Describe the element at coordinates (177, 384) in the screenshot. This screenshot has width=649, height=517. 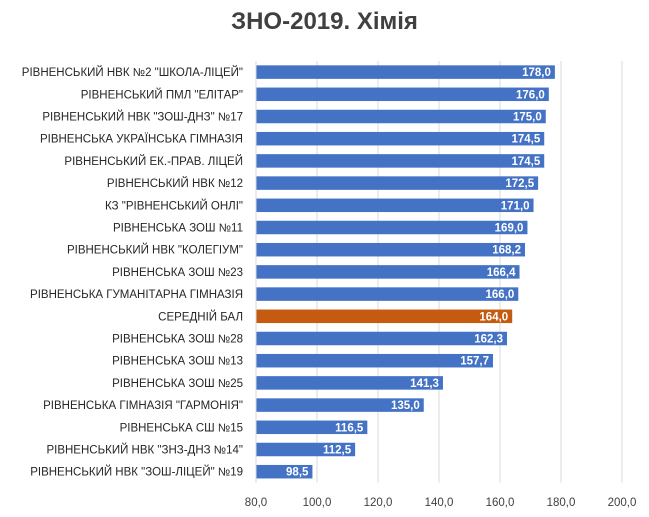
I see `category-label: РІВНЕНСЬКА ЗОШ №25` at that location.